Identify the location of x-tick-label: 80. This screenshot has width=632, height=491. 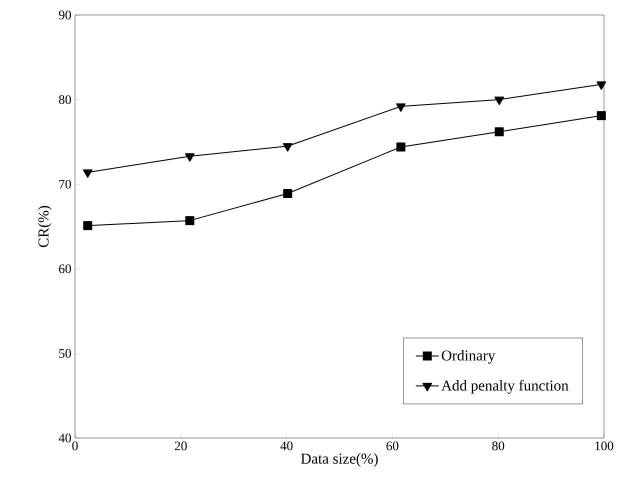
(498, 446).